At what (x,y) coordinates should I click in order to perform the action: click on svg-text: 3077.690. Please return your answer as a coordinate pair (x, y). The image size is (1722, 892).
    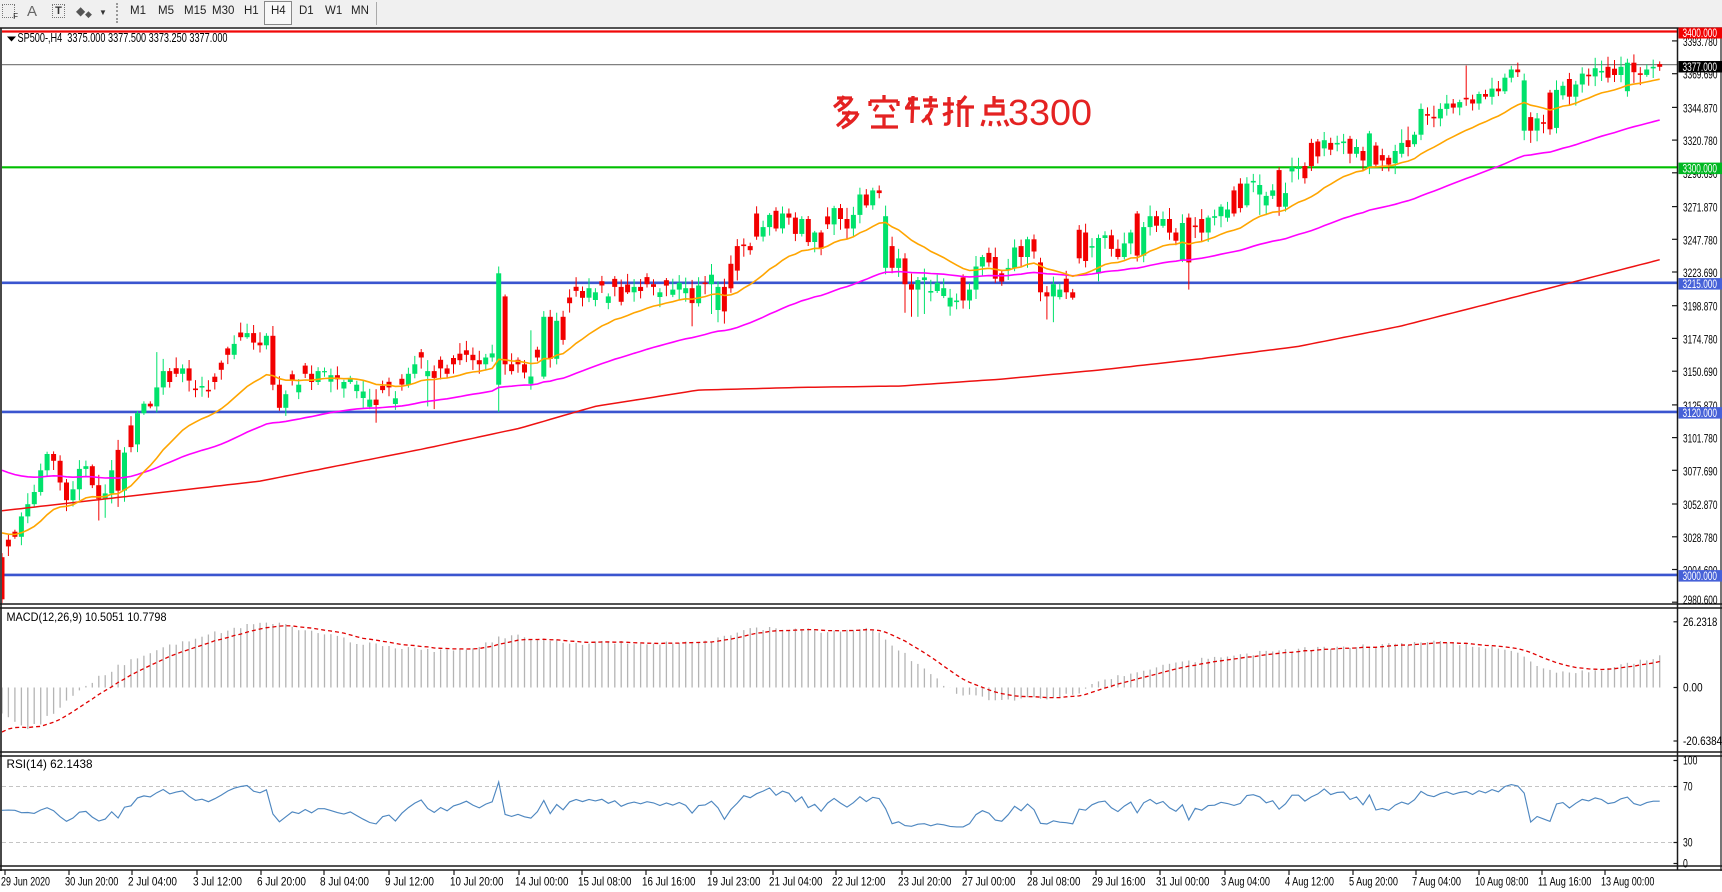
    Looking at the image, I should click on (1700, 472).